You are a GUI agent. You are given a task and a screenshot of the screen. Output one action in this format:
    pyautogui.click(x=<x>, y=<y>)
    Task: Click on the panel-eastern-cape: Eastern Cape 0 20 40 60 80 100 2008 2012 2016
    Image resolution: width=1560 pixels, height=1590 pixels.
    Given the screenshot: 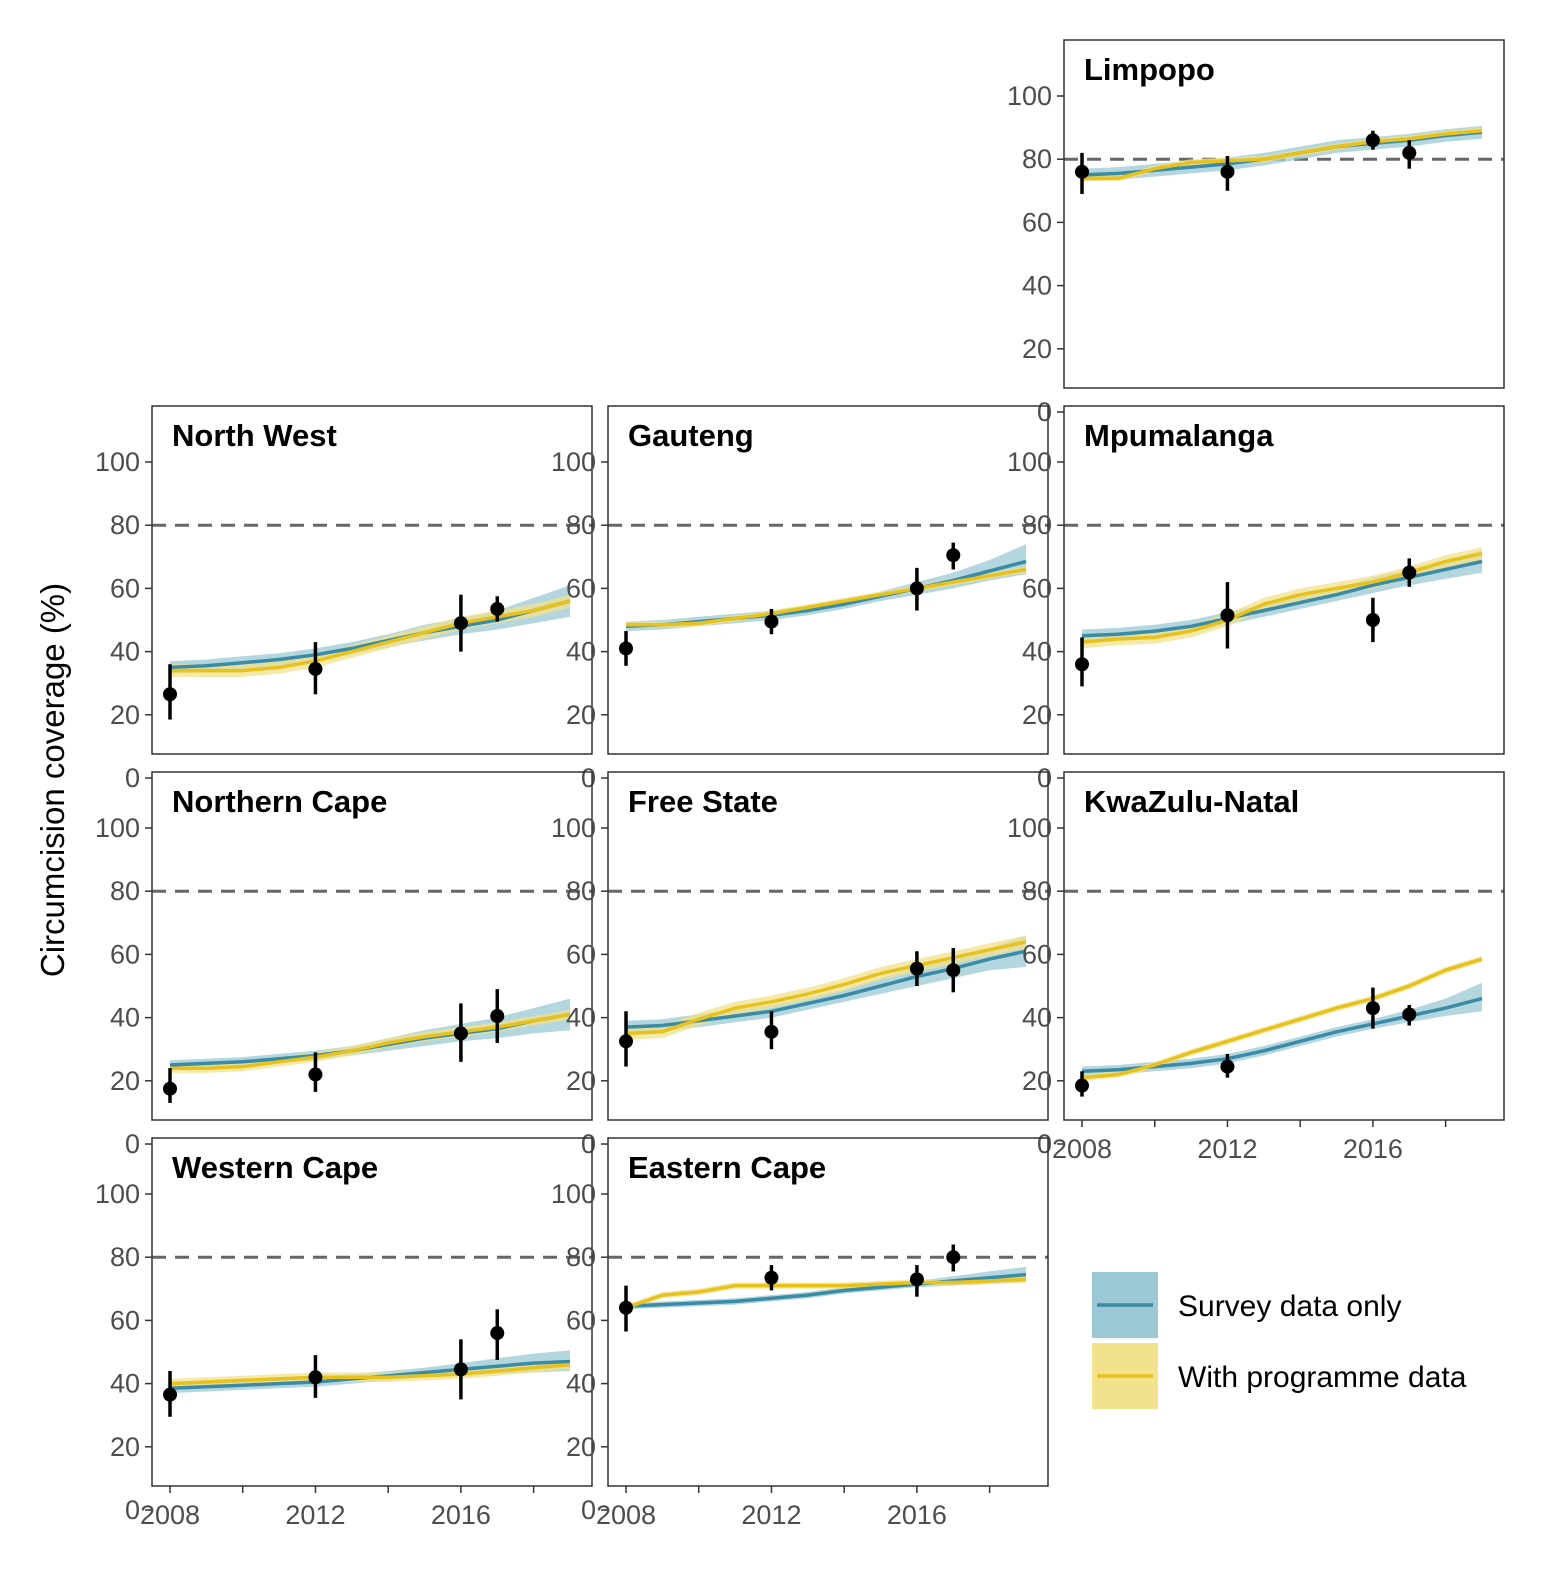 What is the action you would take?
    pyautogui.click(x=800, y=1333)
    